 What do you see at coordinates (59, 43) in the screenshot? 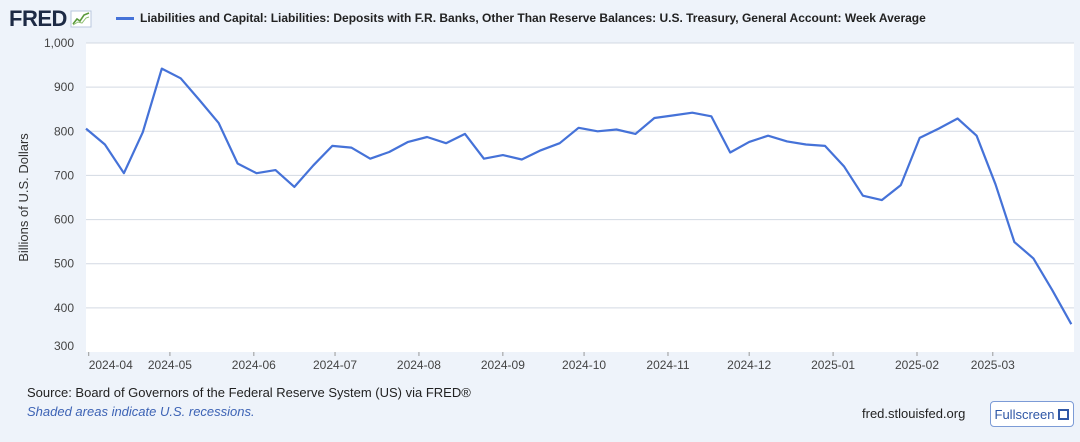
I see `y-tick-label: 1,000` at bounding box center [59, 43].